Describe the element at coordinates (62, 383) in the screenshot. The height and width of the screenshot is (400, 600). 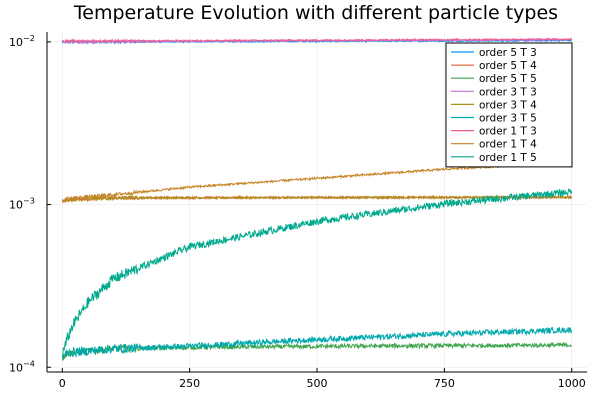
I see `x-tick-label: 0` at that location.